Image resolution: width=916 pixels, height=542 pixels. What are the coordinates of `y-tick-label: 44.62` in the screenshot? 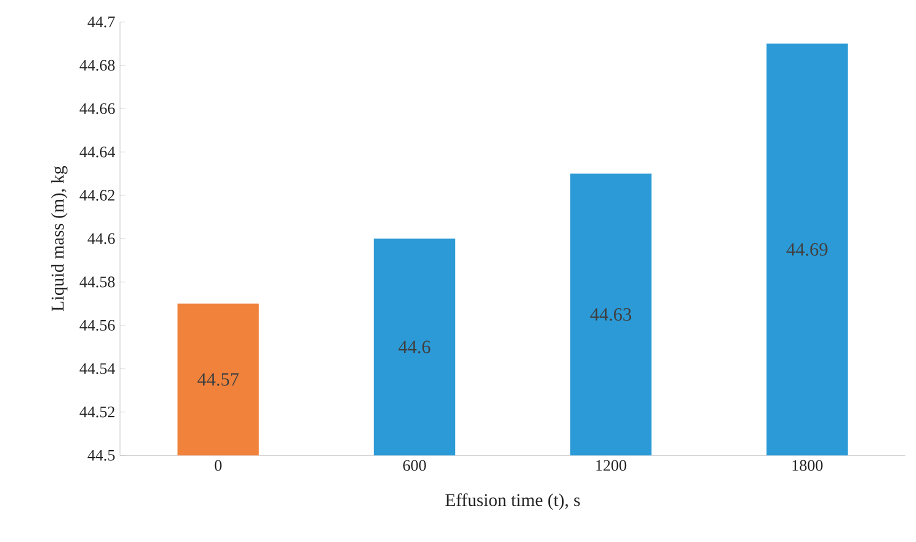 It's located at (97, 195).